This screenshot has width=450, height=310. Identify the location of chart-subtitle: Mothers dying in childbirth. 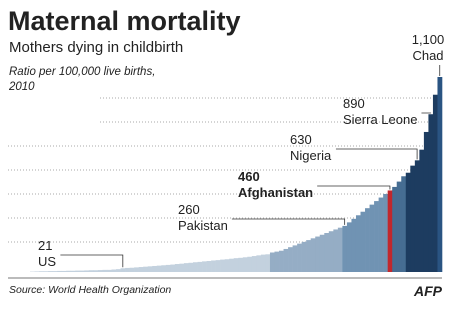
(96, 47).